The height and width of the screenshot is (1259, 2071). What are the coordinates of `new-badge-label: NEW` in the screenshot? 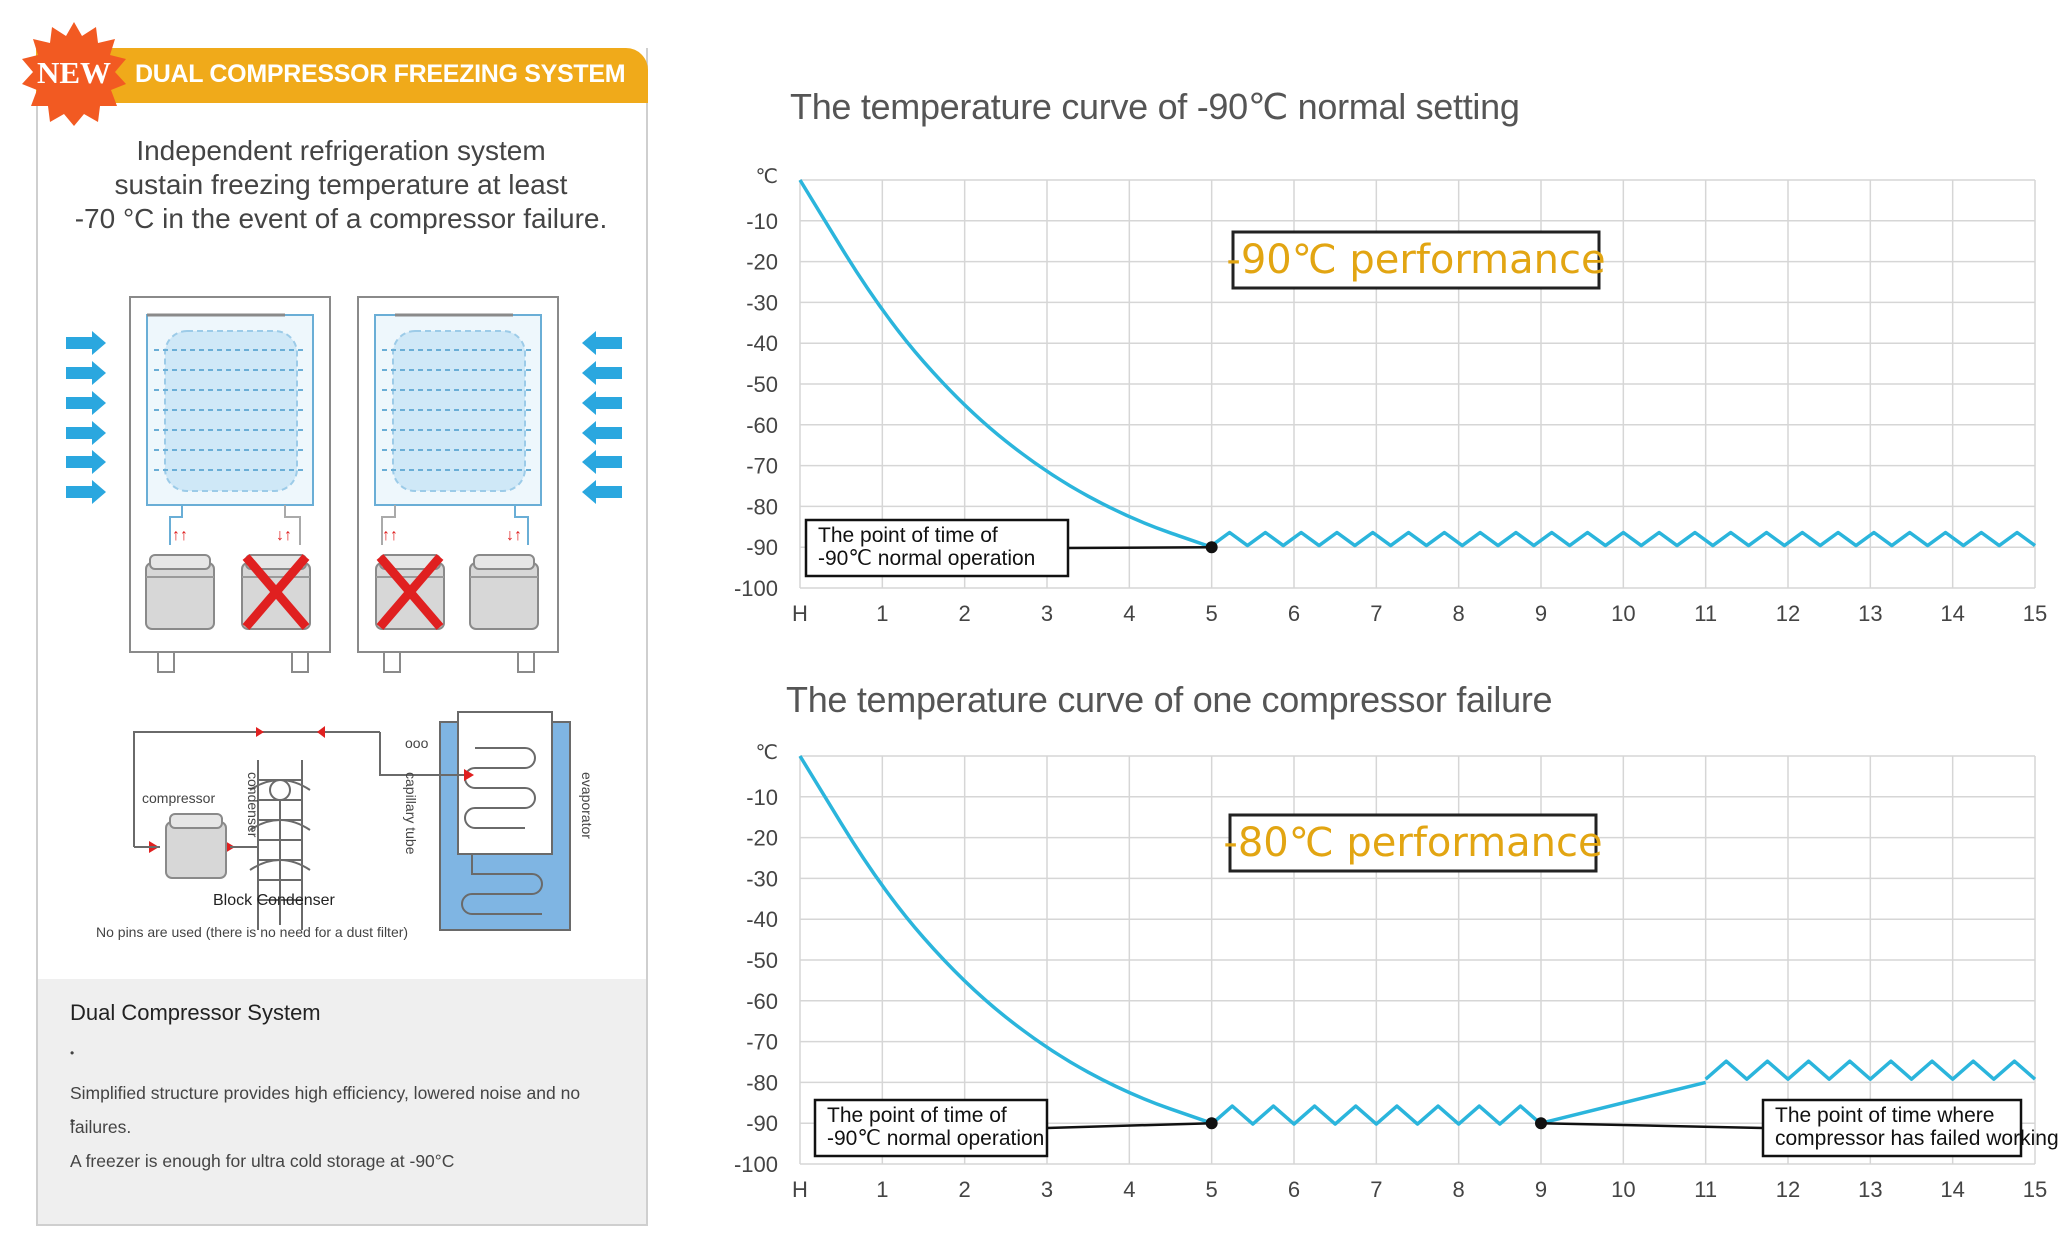 It's located at (74, 72).